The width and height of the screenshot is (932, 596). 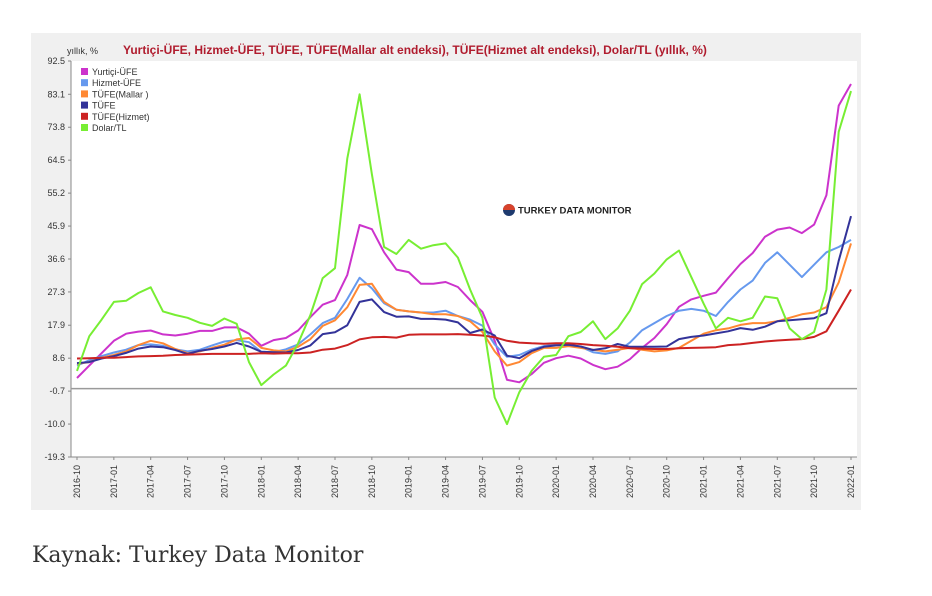 What do you see at coordinates (482, 481) in the screenshot?
I see `x-tick-label: 2019-07` at bounding box center [482, 481].